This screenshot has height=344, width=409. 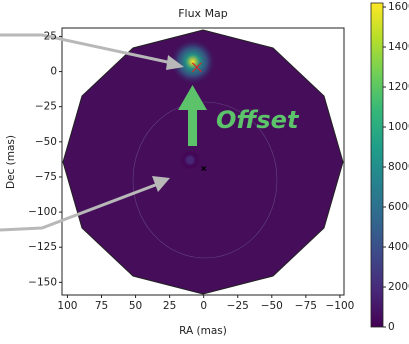 What do you see at coordinates (135, 306) in the screenshot?
I see `x-tick-label: 50` at bounding box center [135, 306].